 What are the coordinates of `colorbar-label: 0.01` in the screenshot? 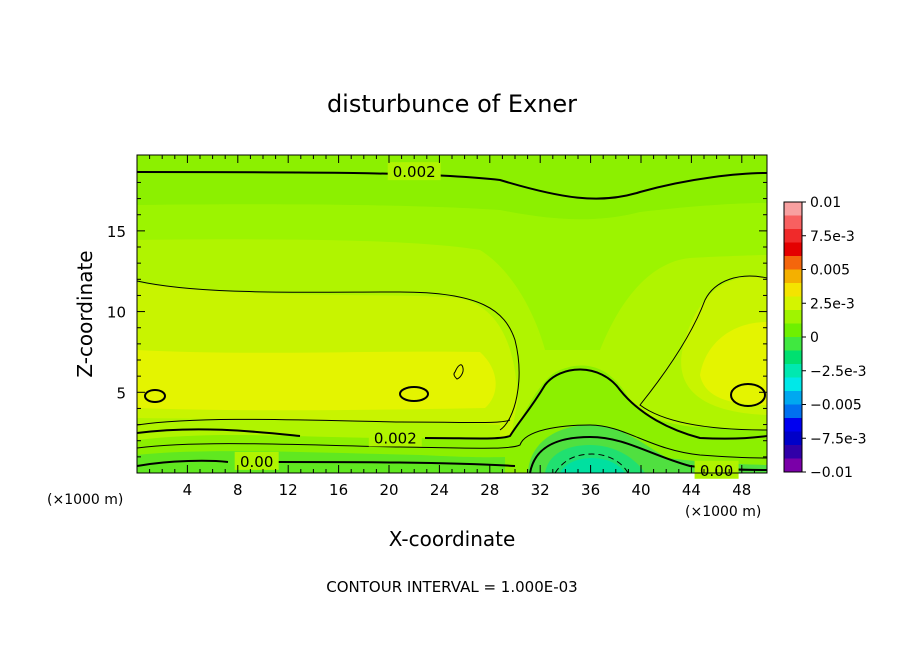 It's located at (825, 203).